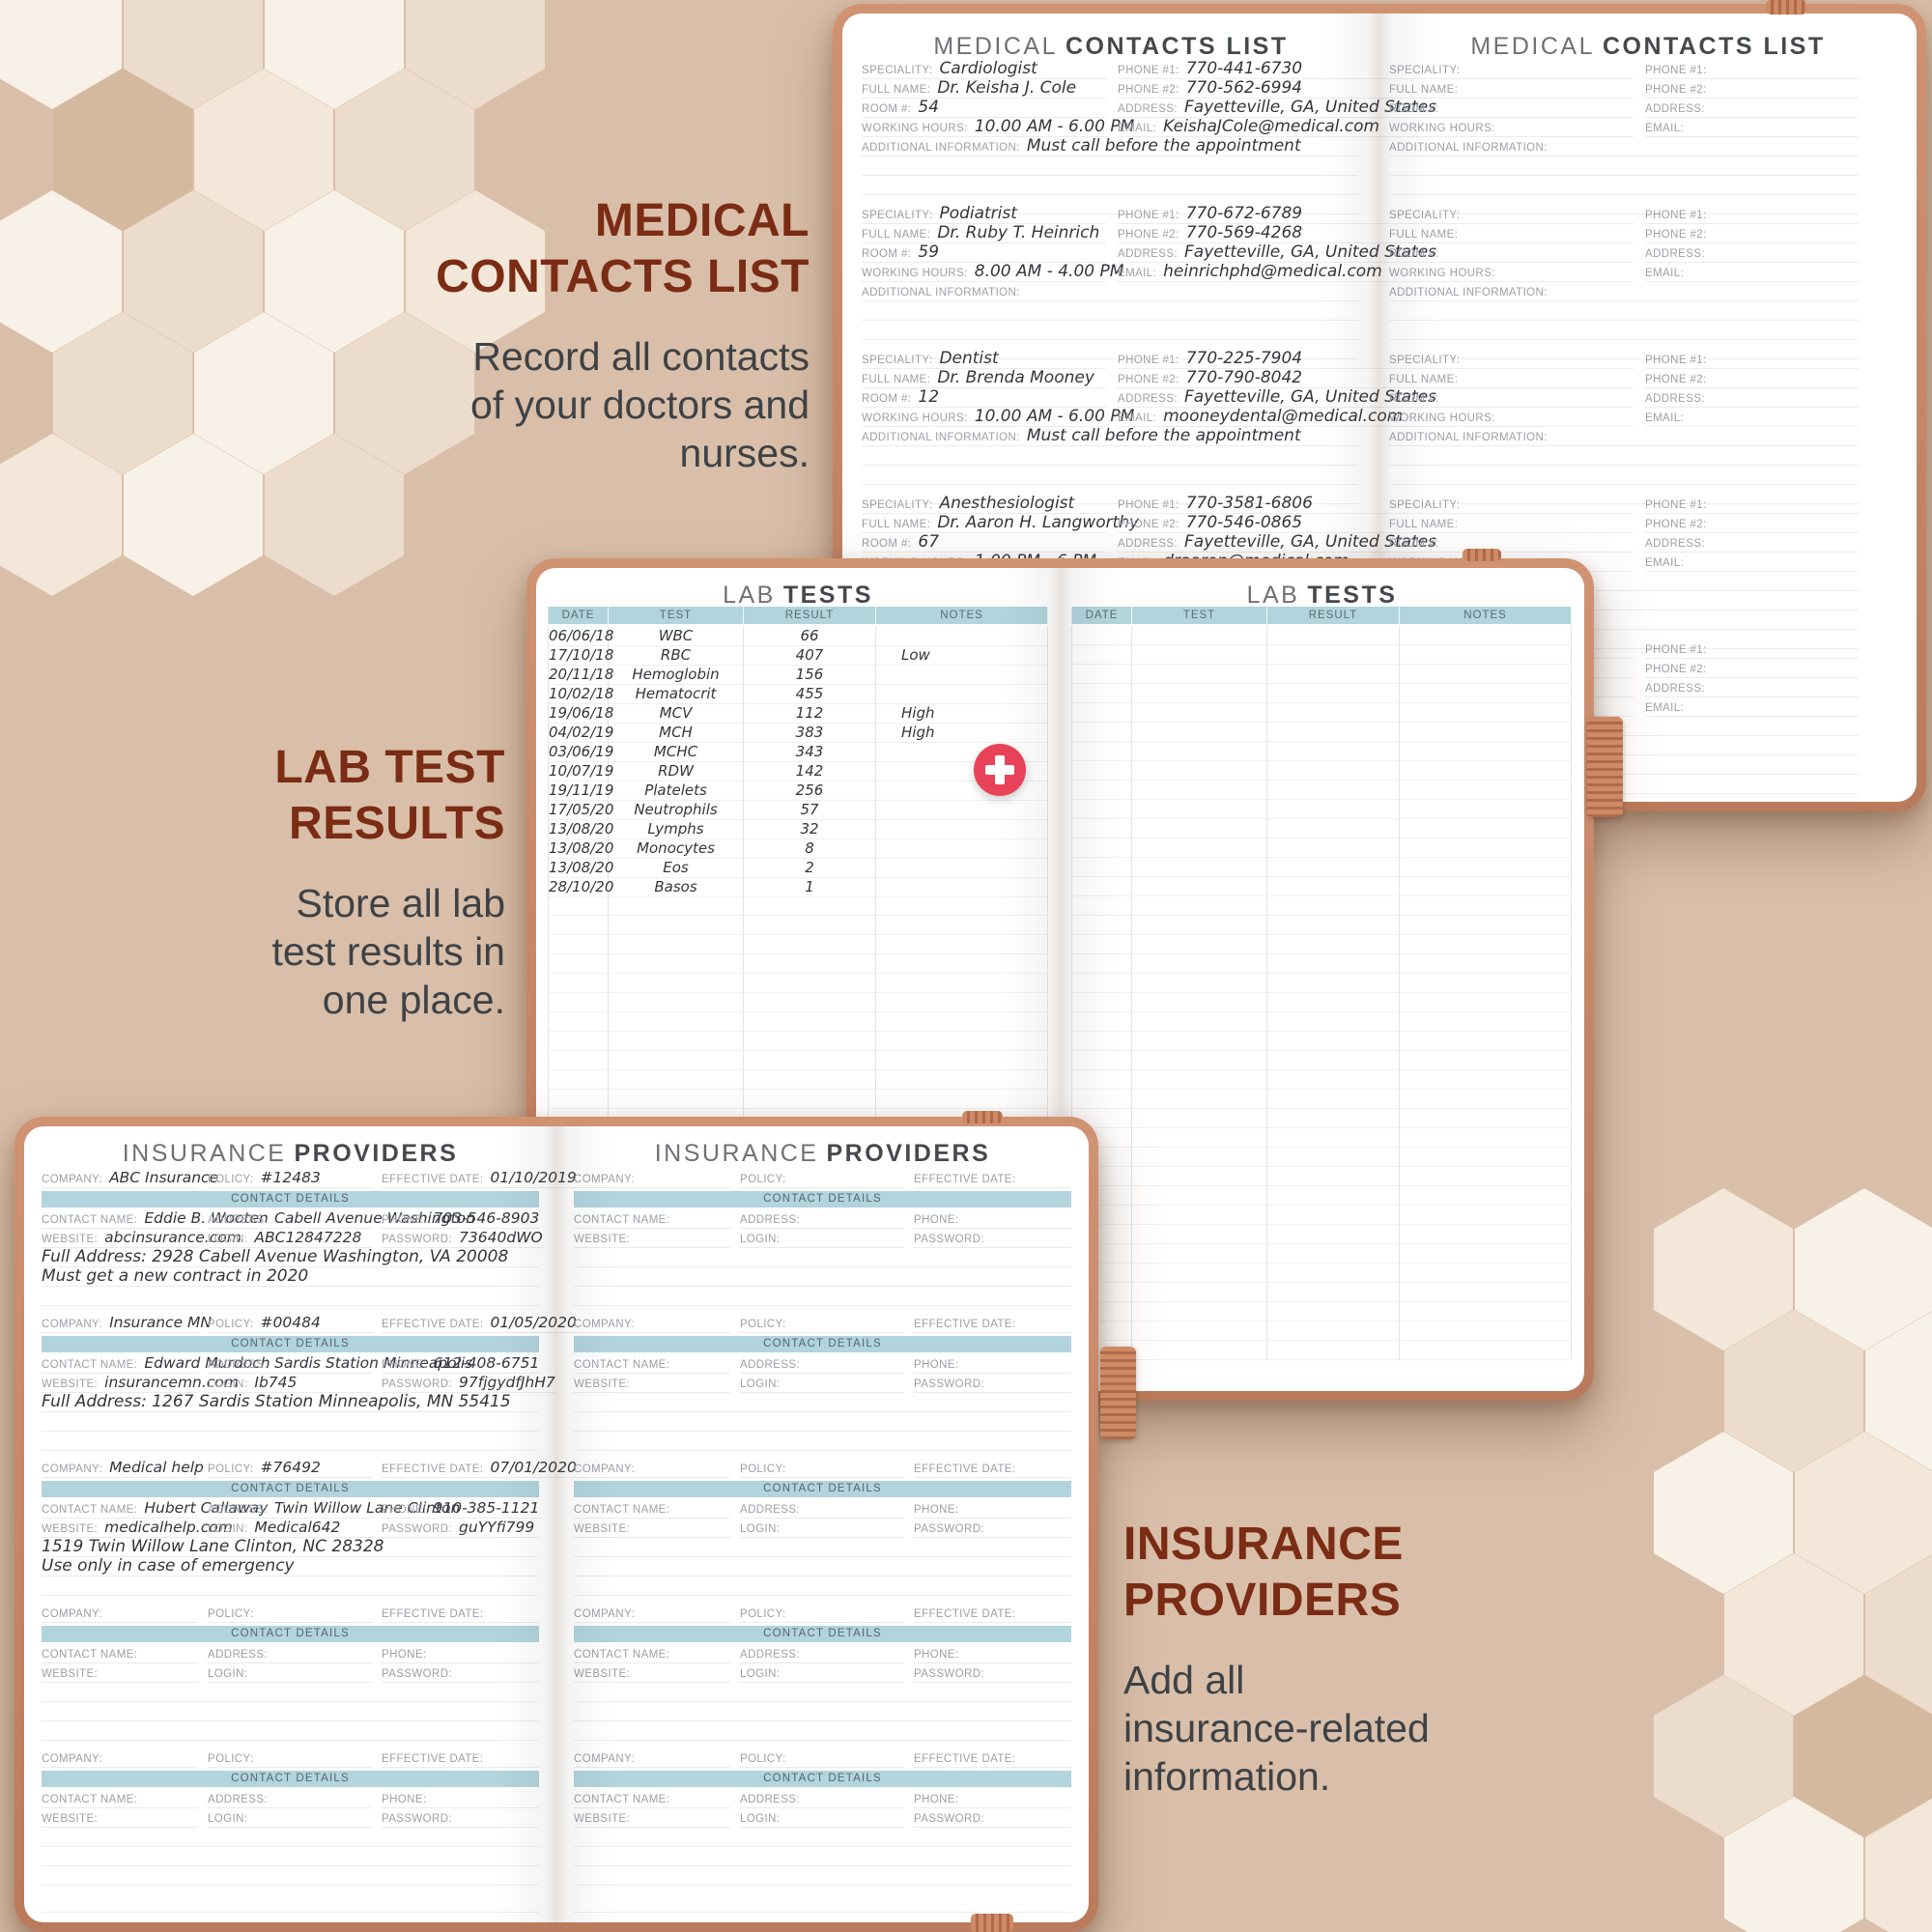 Image resolution: width=1932 pixels, height=1932 pixels. What do you see at coordinates (822, 1178) in the screenshot?
I see `policy-field: POLICY:` at bounding box center [822, 1178].